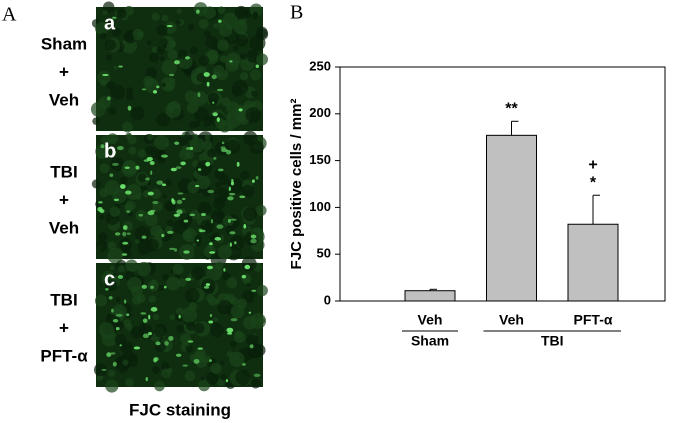 This screenshot has height=423, width=675. I want to click on y-tick-label: 200, so click(320, 112).